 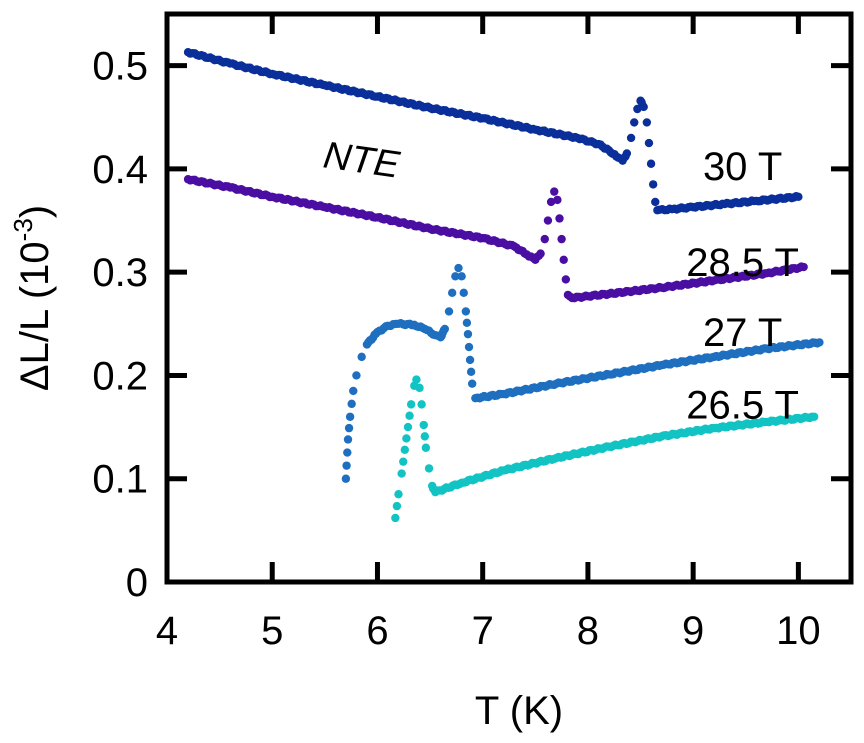 What do you see at coordinates (742, 167) in the screenshot?
I see `series-label: 30 T` at bounding box center [742, 167].